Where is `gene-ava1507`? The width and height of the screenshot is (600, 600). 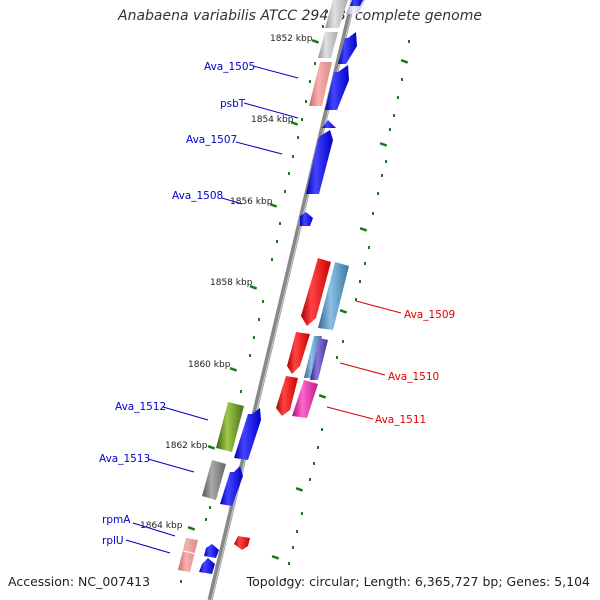
gene-ava1507 is located at coordinates (319, 162).